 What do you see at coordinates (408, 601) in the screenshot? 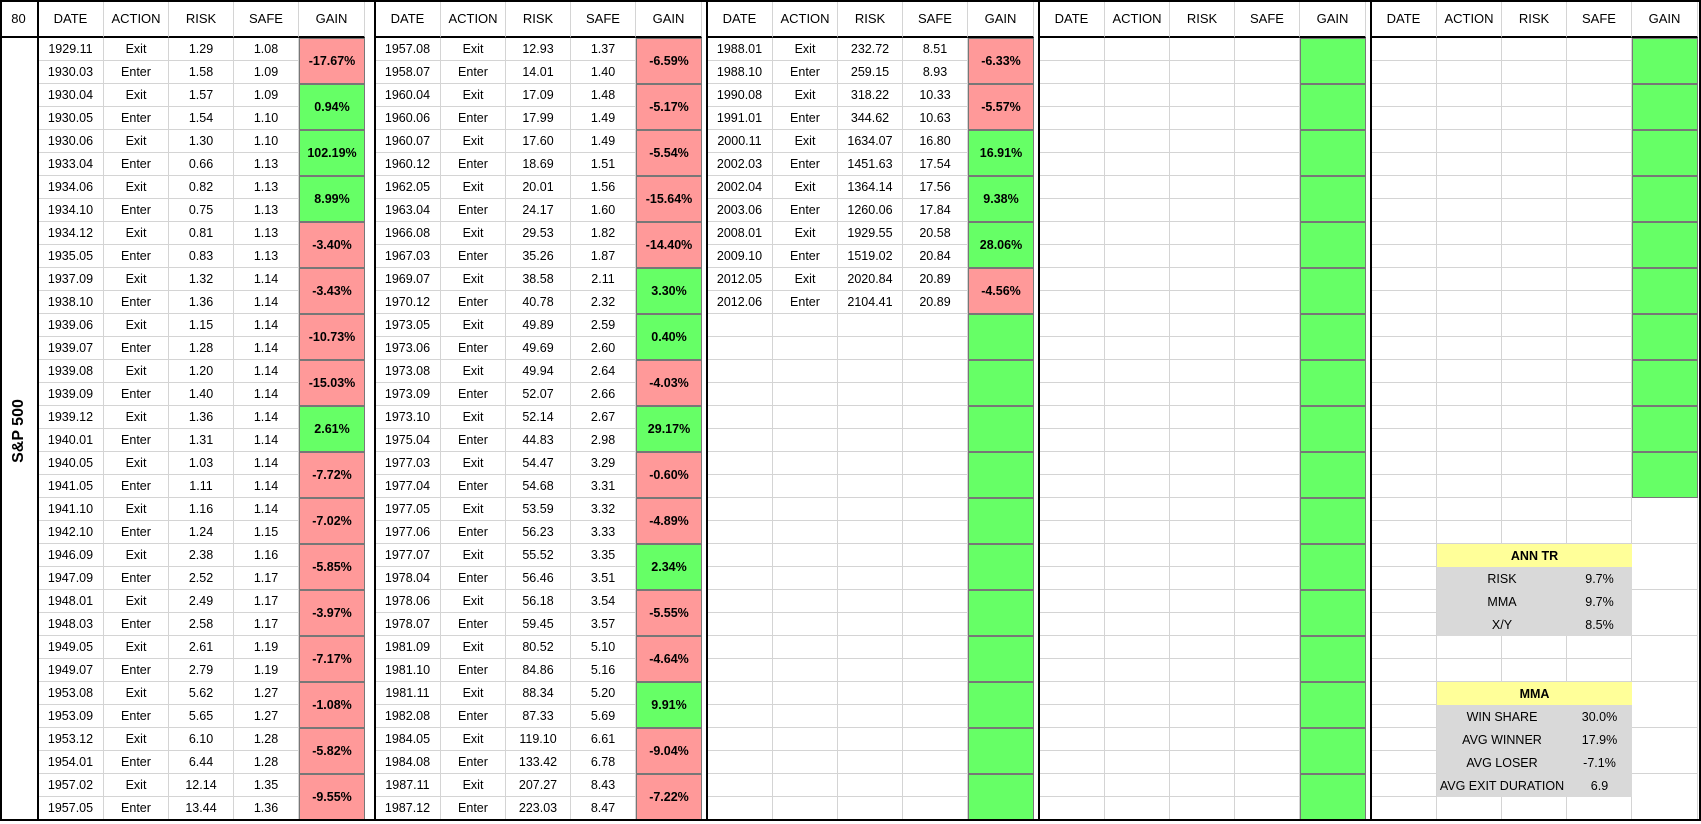
I see `date-cell: 1978.06` at bounding box center [408, 601].